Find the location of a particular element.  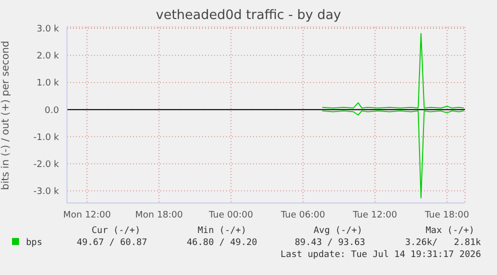

text: Cur (-/+) is located at coordinates (116, 231).